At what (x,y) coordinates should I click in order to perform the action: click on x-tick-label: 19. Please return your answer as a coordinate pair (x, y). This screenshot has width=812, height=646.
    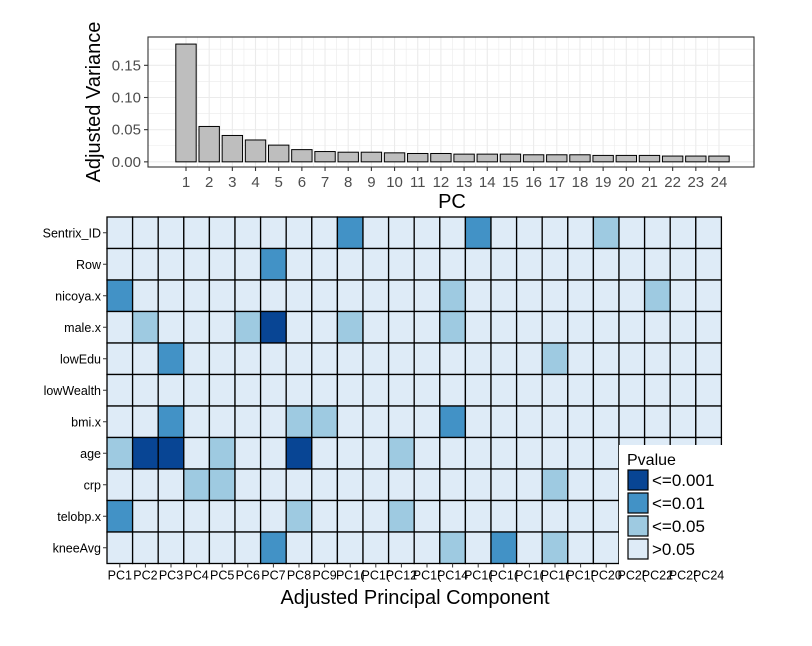
    Looking at the image, I should click on (603, 182).